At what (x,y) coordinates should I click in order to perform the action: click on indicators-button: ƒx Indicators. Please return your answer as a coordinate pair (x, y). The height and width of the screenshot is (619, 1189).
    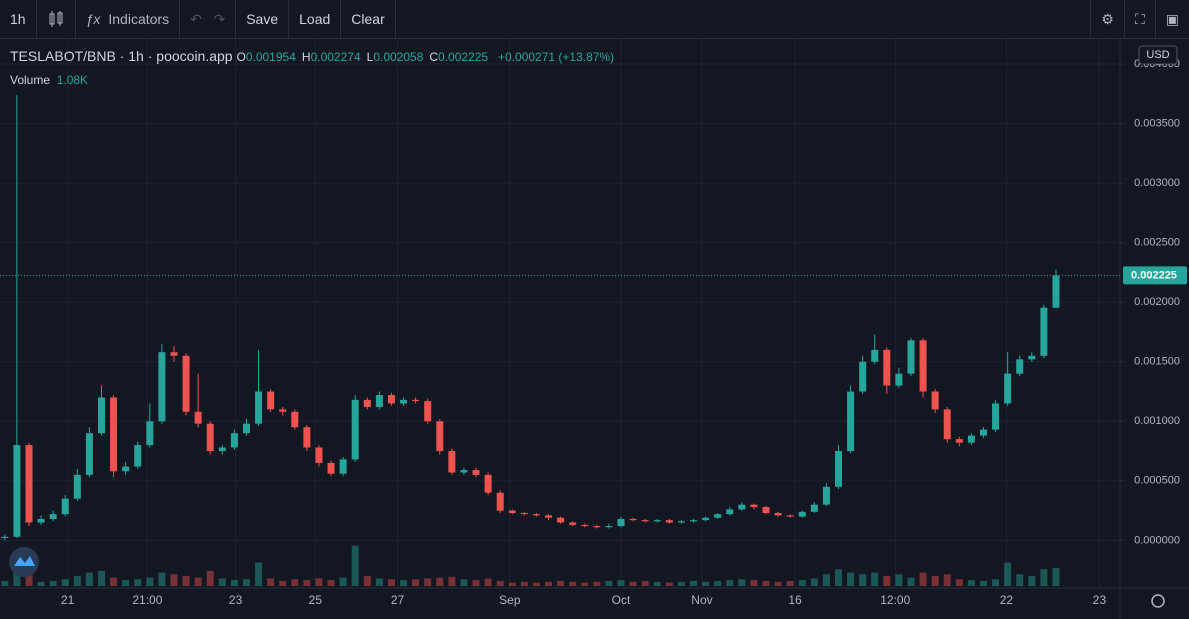
    Looking at the image, I should click on (128, 19).